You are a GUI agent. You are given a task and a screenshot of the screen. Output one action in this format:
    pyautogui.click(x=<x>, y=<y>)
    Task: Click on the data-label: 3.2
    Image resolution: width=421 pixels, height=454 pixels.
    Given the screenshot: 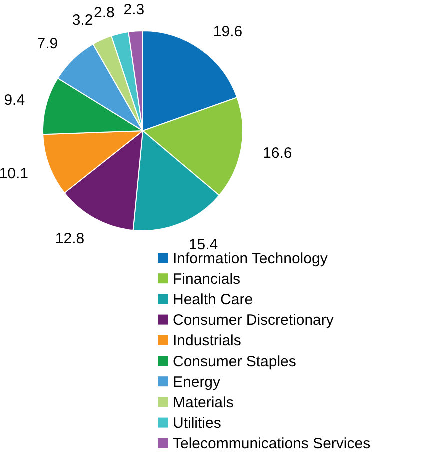 What is the action you would take?
    pyautogui.click(x=83, y=20)
    